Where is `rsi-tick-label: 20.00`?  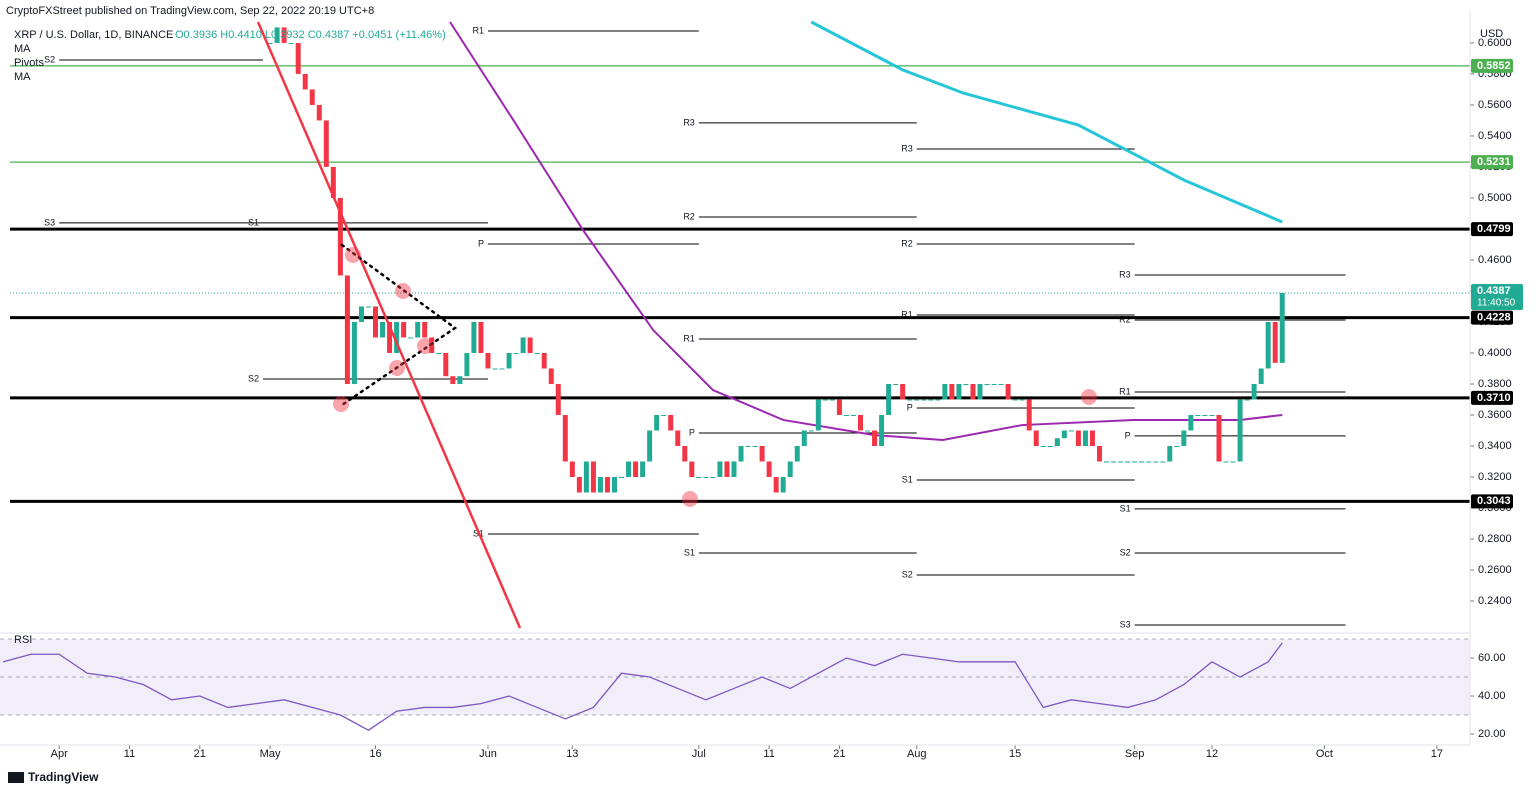
rsi-tick-label: 20.00 is located at coordinates (1492, 734).